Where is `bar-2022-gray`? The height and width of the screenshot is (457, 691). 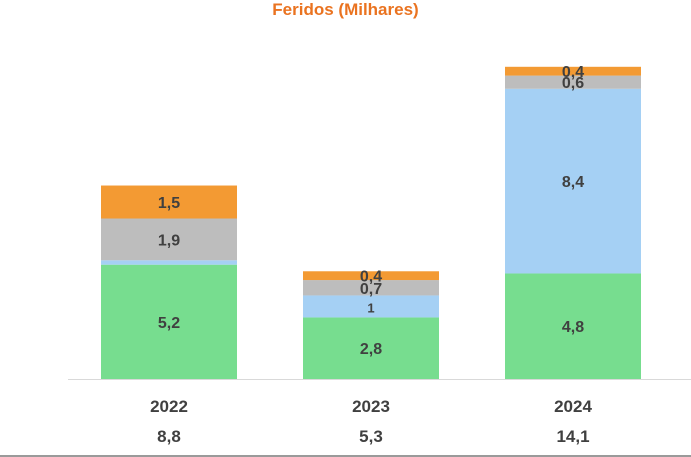
bar-2022-gray is located at coordinates (169, 239).